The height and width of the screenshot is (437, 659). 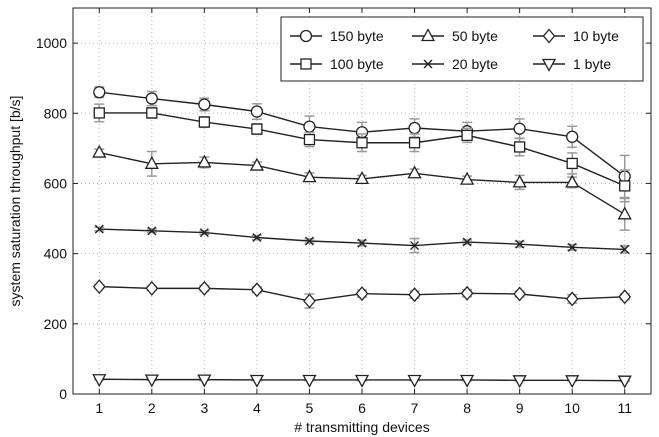 What do you see at coordinates (310, 408) in the screenshot?
I see `x-tick-label: 5` at bounding box center [310, 408].